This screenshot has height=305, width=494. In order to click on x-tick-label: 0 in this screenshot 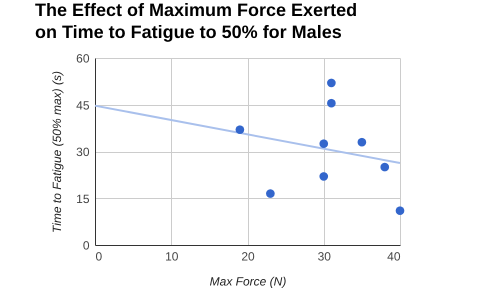, I will do `click(99, 257)`.